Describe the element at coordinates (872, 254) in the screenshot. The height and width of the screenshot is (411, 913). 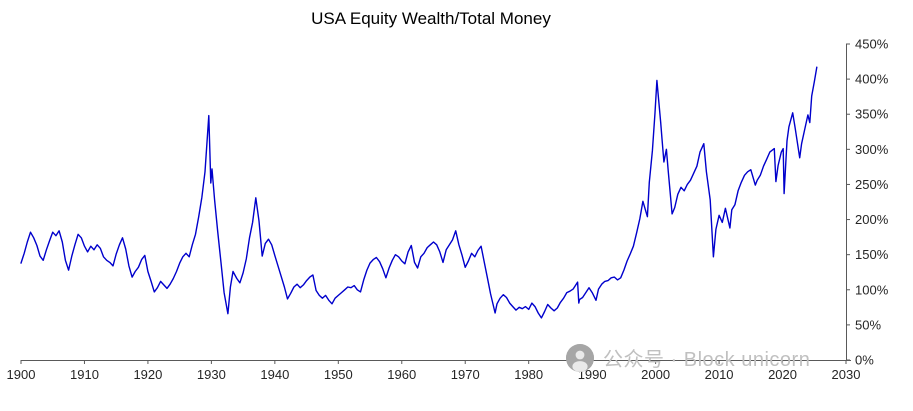
I see `y-tick-label: 150%` at that location.